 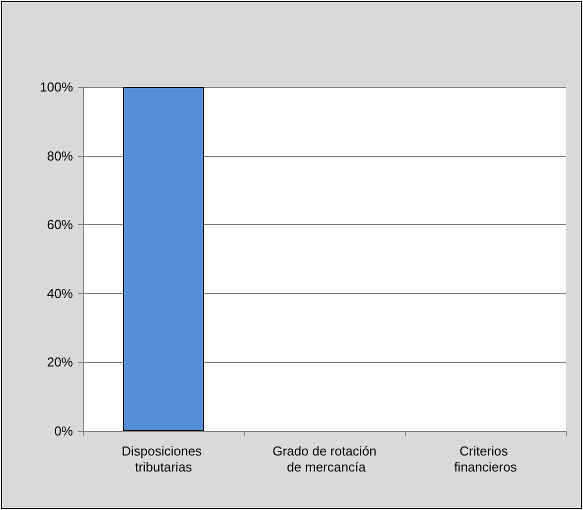 I want to click on x-tick-label: Grado de rotación de mercancía, so click(x=324, y=459).